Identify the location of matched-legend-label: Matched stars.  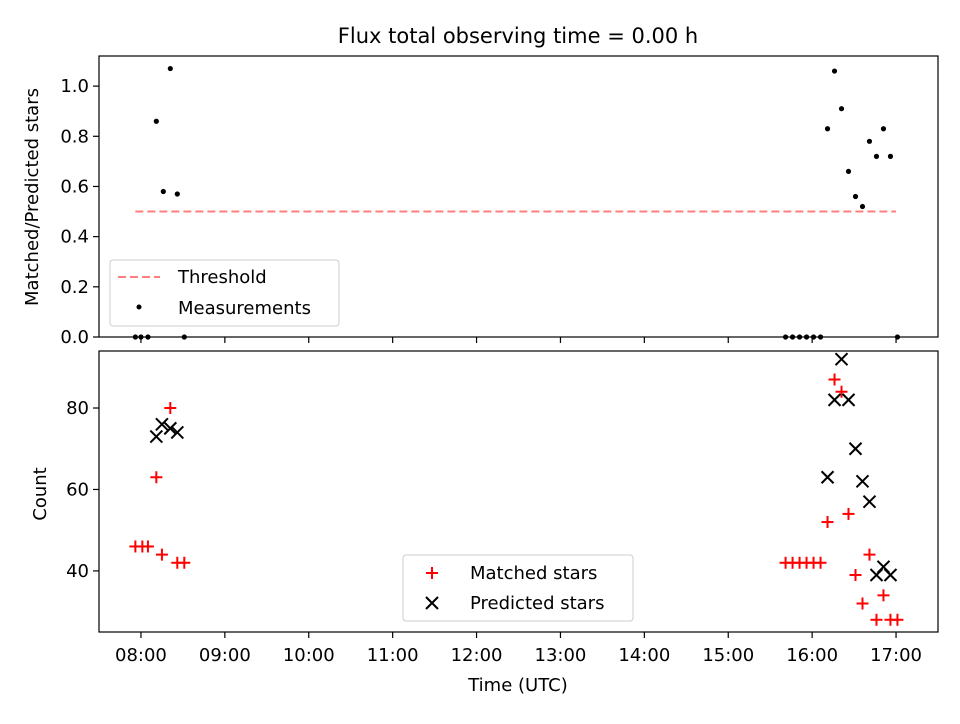
(533, 573).